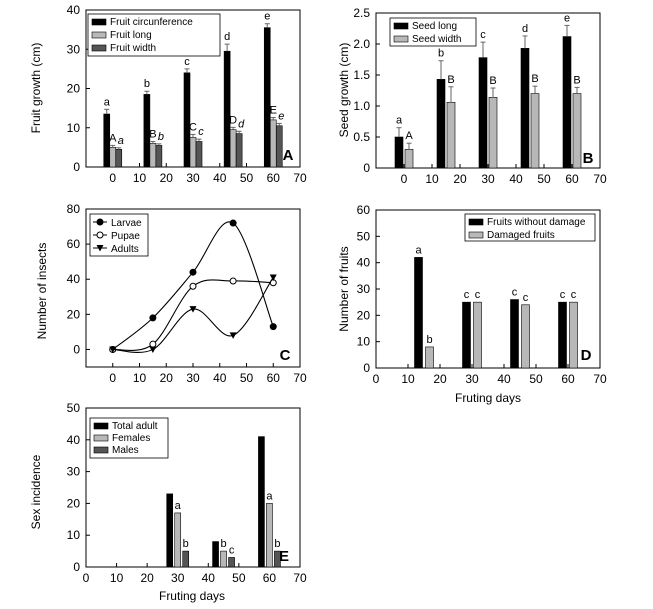  I want to click on panel-letter: C, so click(285, 355).